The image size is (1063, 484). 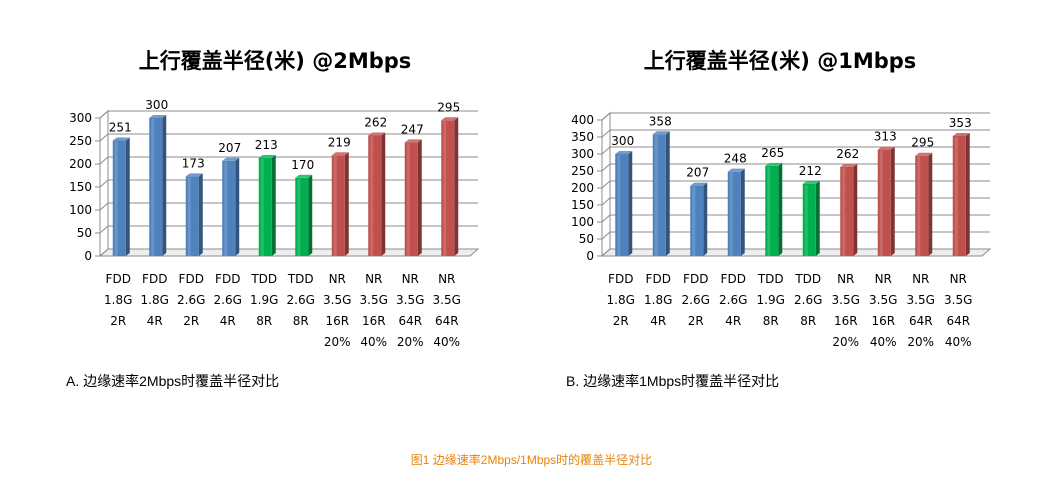 What do you see at coordinates (264, 300) in the screenshot?
I see `category-label: TDD 1.9G 8R` at bounding box center [264, 300].